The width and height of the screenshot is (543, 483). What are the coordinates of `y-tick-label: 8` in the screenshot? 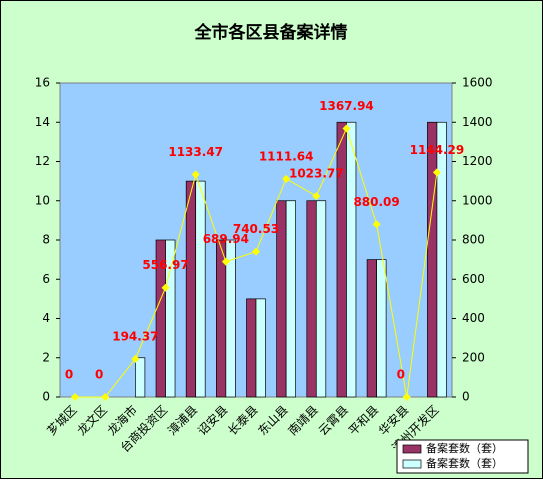 It's located at (46, 240).